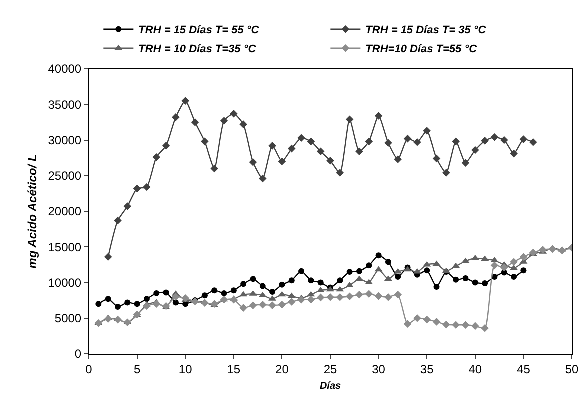 Image resolution: width=583 pixels, height=409 pixels. I want to click on y-tick-label: 40000, so click(65, 69).